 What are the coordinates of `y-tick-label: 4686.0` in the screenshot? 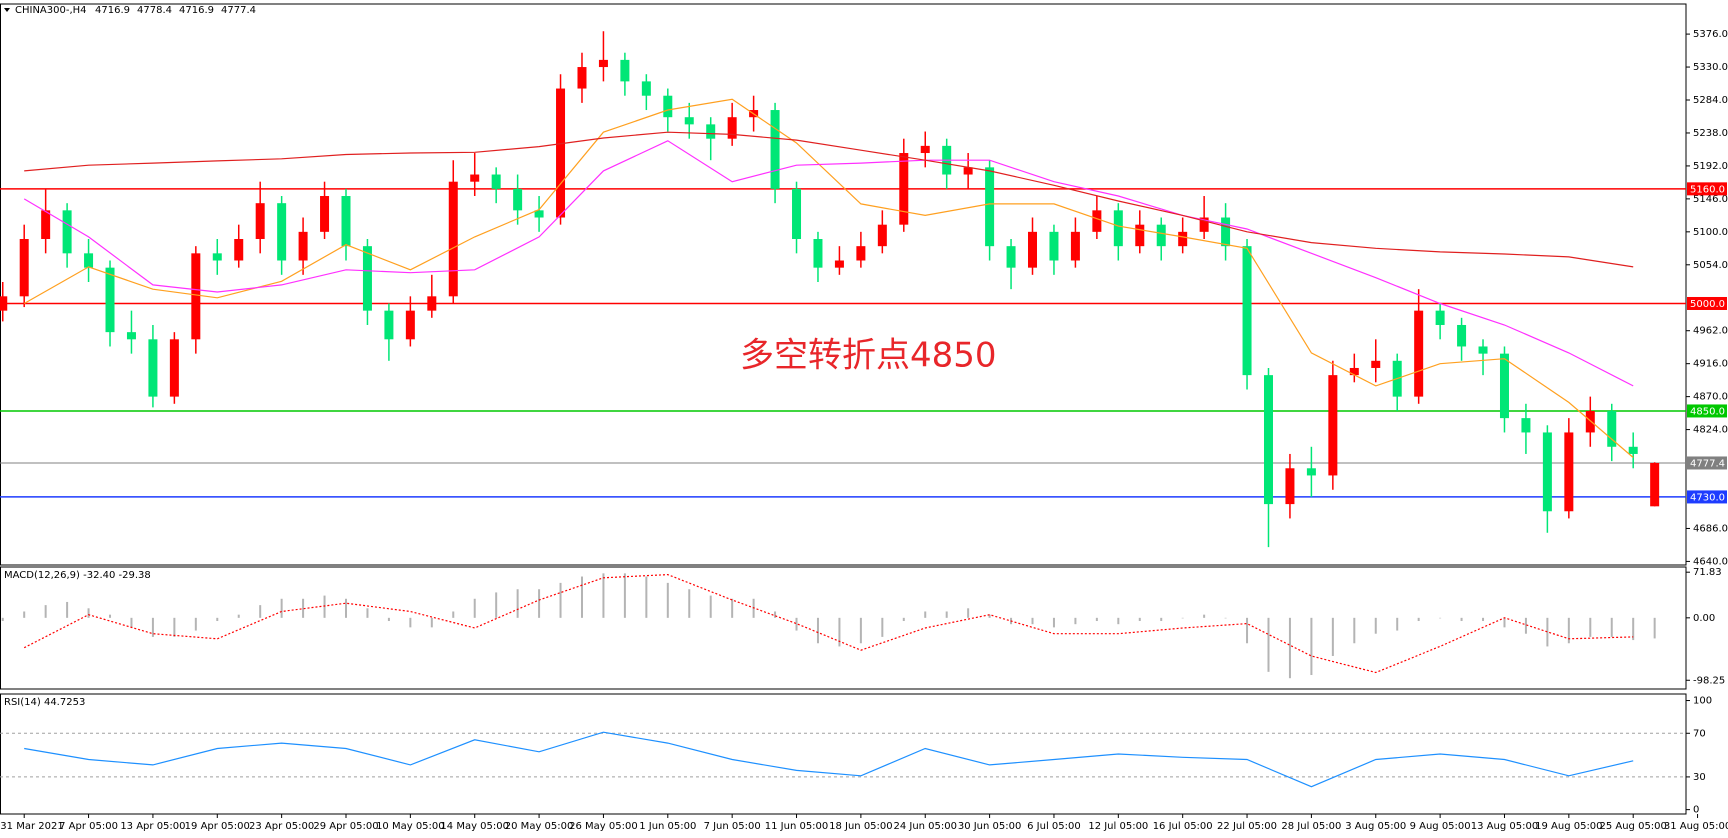 It's located at (1710, 528).